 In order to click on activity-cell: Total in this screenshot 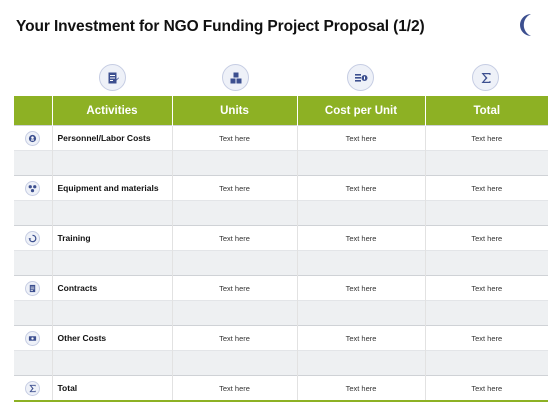, I will do `click(111, 388)`.